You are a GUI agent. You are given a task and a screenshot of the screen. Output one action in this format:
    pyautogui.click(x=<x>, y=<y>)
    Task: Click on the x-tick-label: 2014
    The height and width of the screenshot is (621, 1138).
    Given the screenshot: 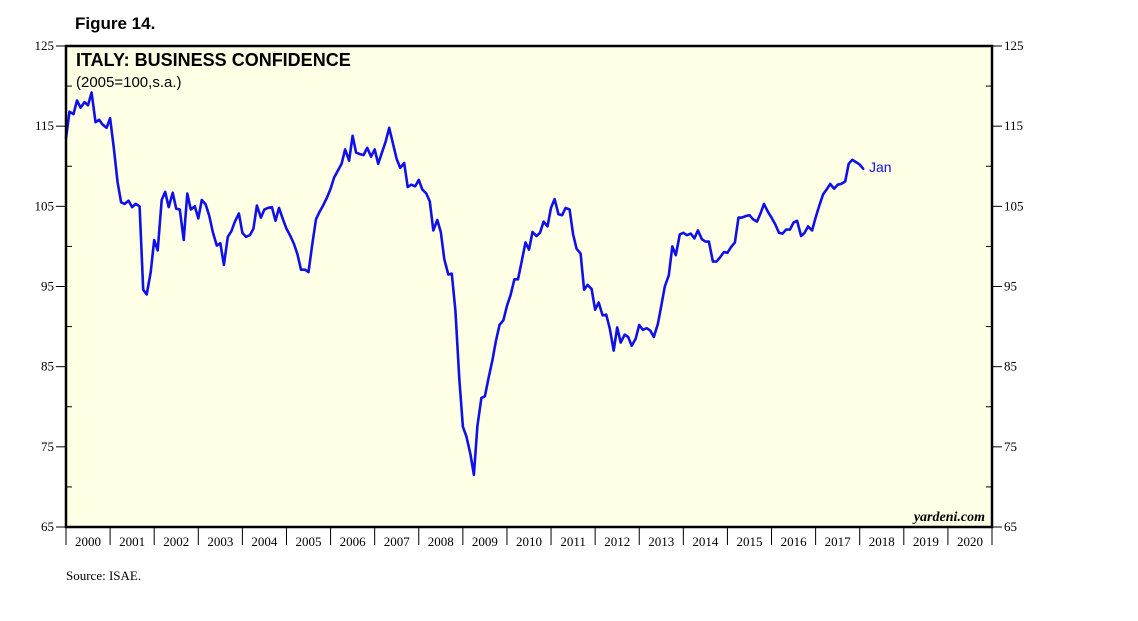 What is the action you would take?
    pyautogui.click(x=705, y=541)
    